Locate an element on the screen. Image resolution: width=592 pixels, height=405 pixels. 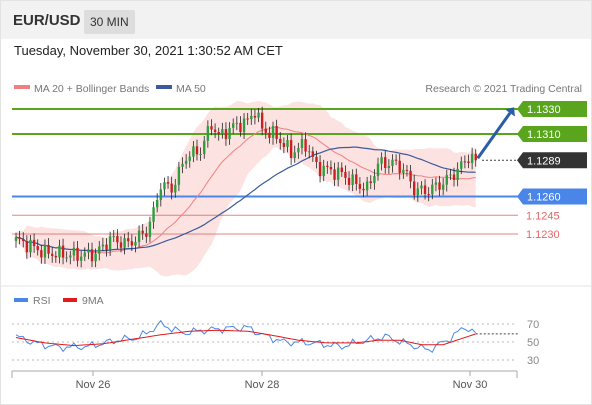
legend-swatch-rsi is located at coordinates (21, 300).